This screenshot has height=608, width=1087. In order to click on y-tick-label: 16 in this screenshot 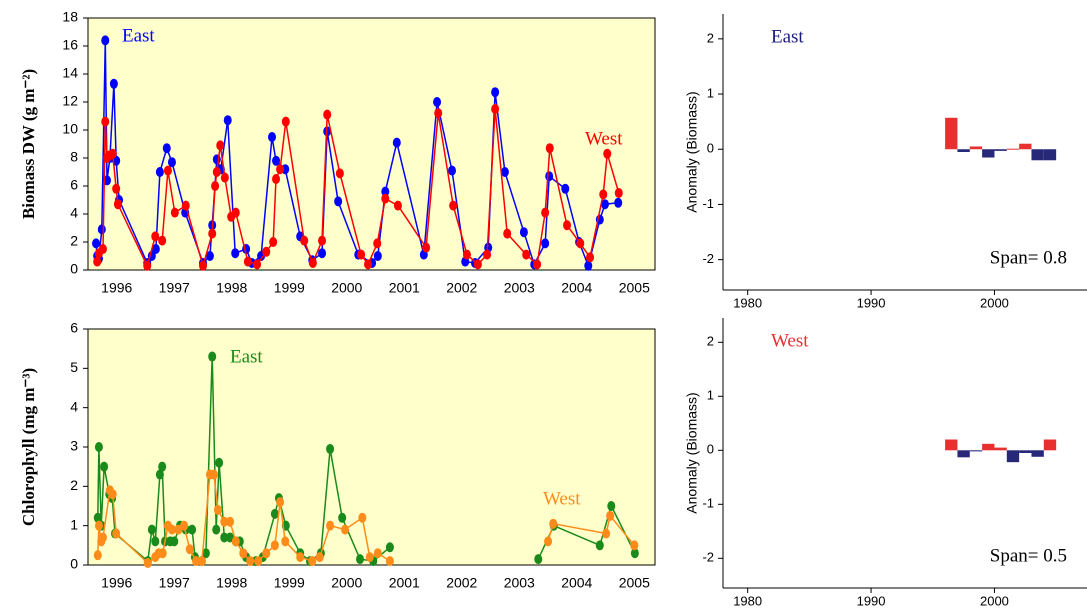, I will do `click(70, 45)`.